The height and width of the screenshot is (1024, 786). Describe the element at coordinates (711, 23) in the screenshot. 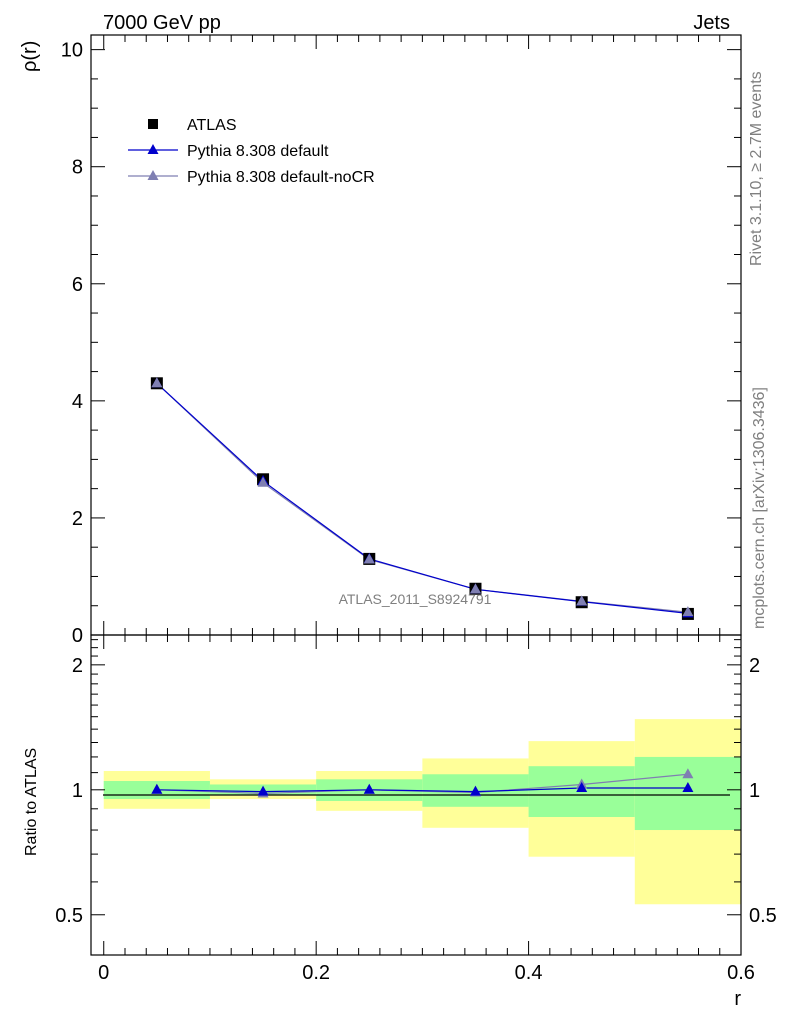

I see `header-right: Jets` at that location.